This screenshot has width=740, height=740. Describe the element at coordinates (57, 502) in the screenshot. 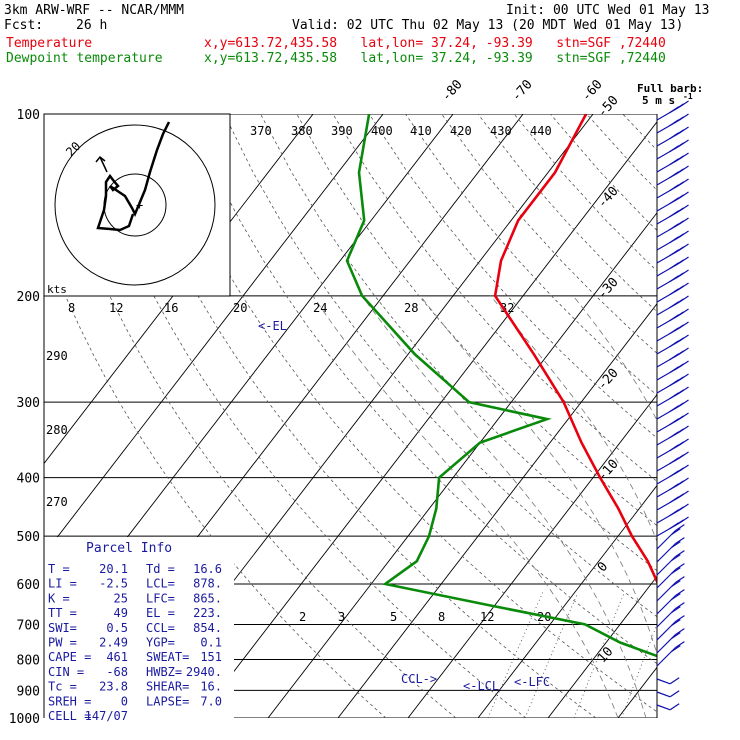

I see `svg-text: 270` at that location.